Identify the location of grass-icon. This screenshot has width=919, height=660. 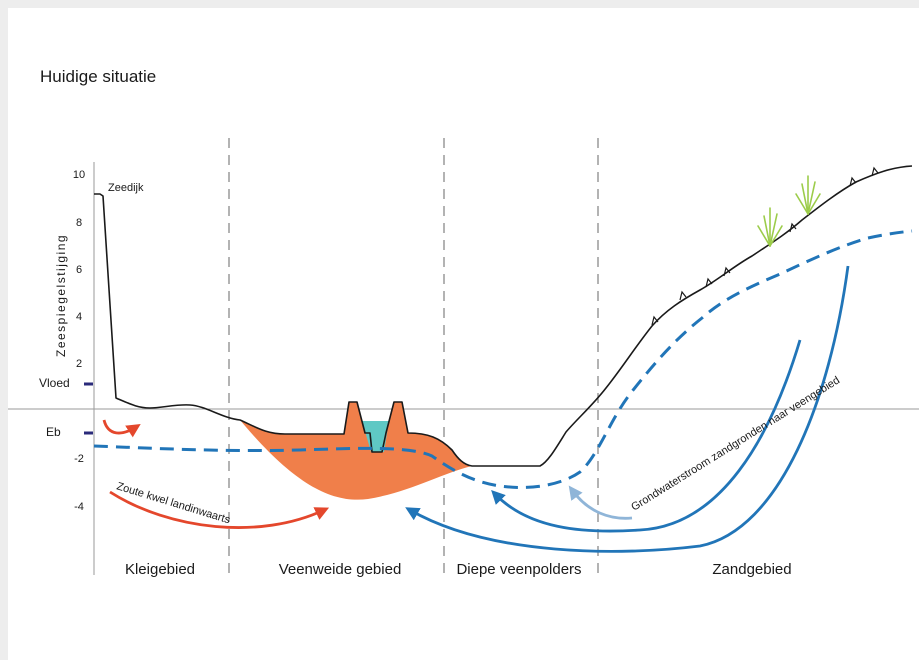
(789, 211).